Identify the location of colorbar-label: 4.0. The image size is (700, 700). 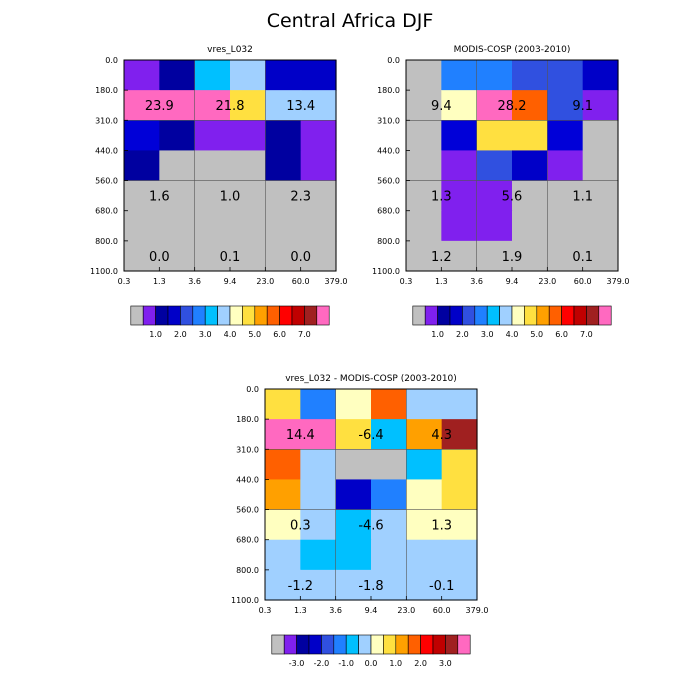
(230, 334).